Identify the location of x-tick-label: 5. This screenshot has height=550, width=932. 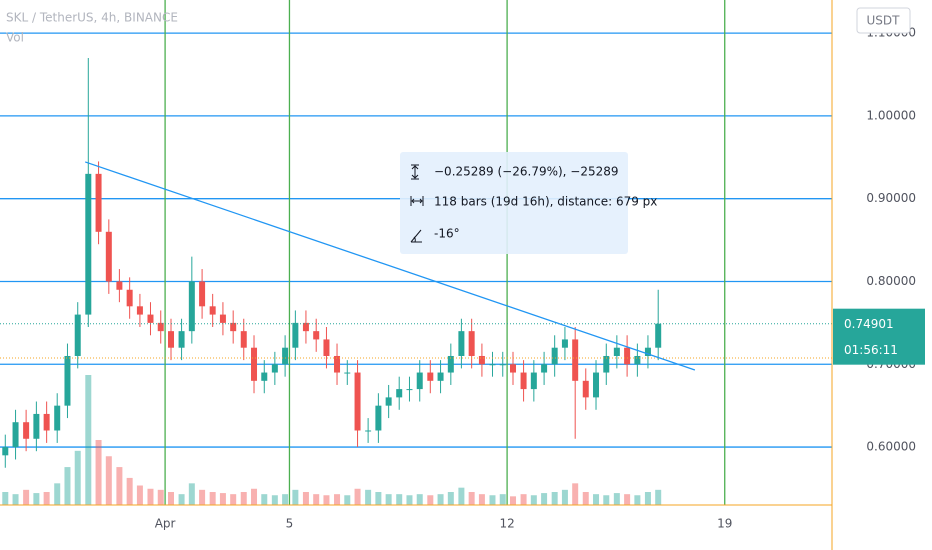
(290, 524).